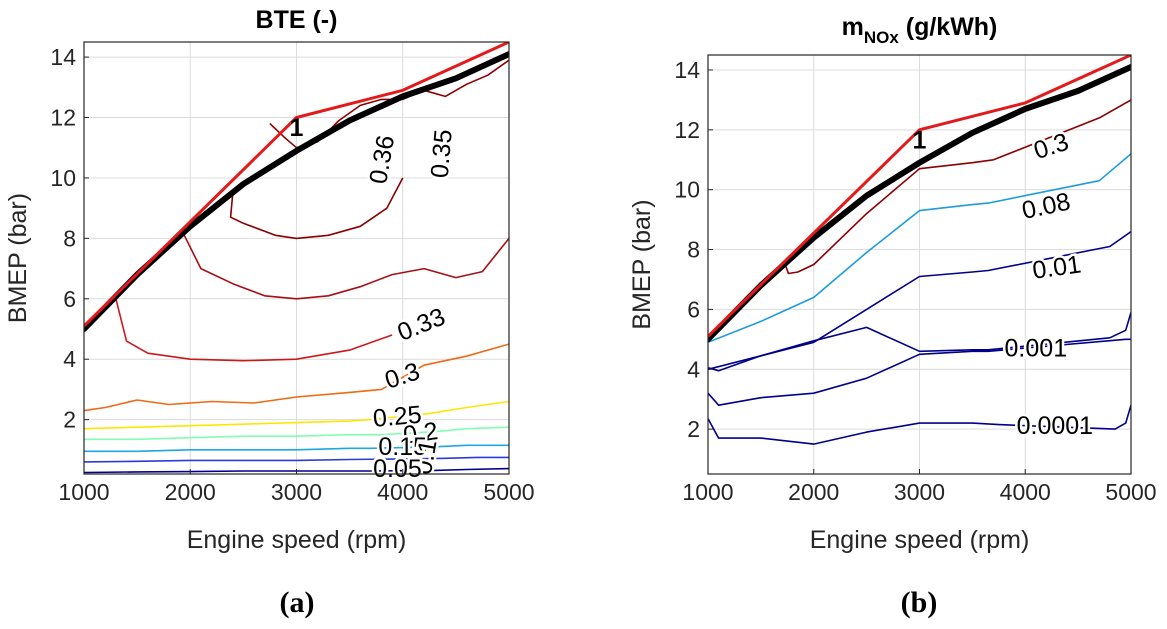 The width and height of the screenshot is (1167, 629). What do you see at coordinates (442, 153) in the screenshot?
I see `contour-label: 0.35` at bounding box center [442, 153].